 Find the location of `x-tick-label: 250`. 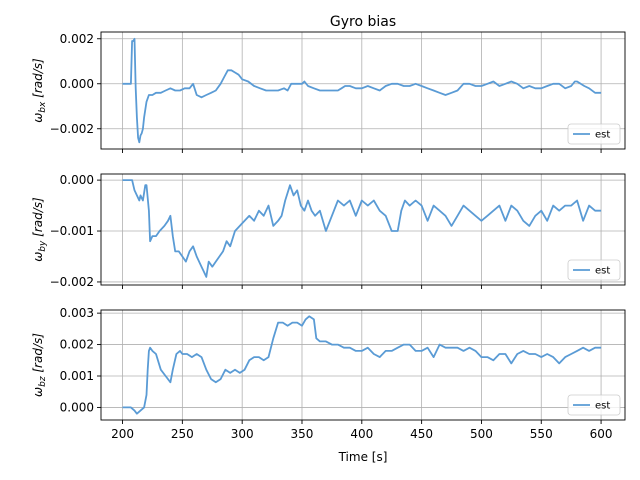

x-tick-label: 250 is located at coordinates (182, 434).